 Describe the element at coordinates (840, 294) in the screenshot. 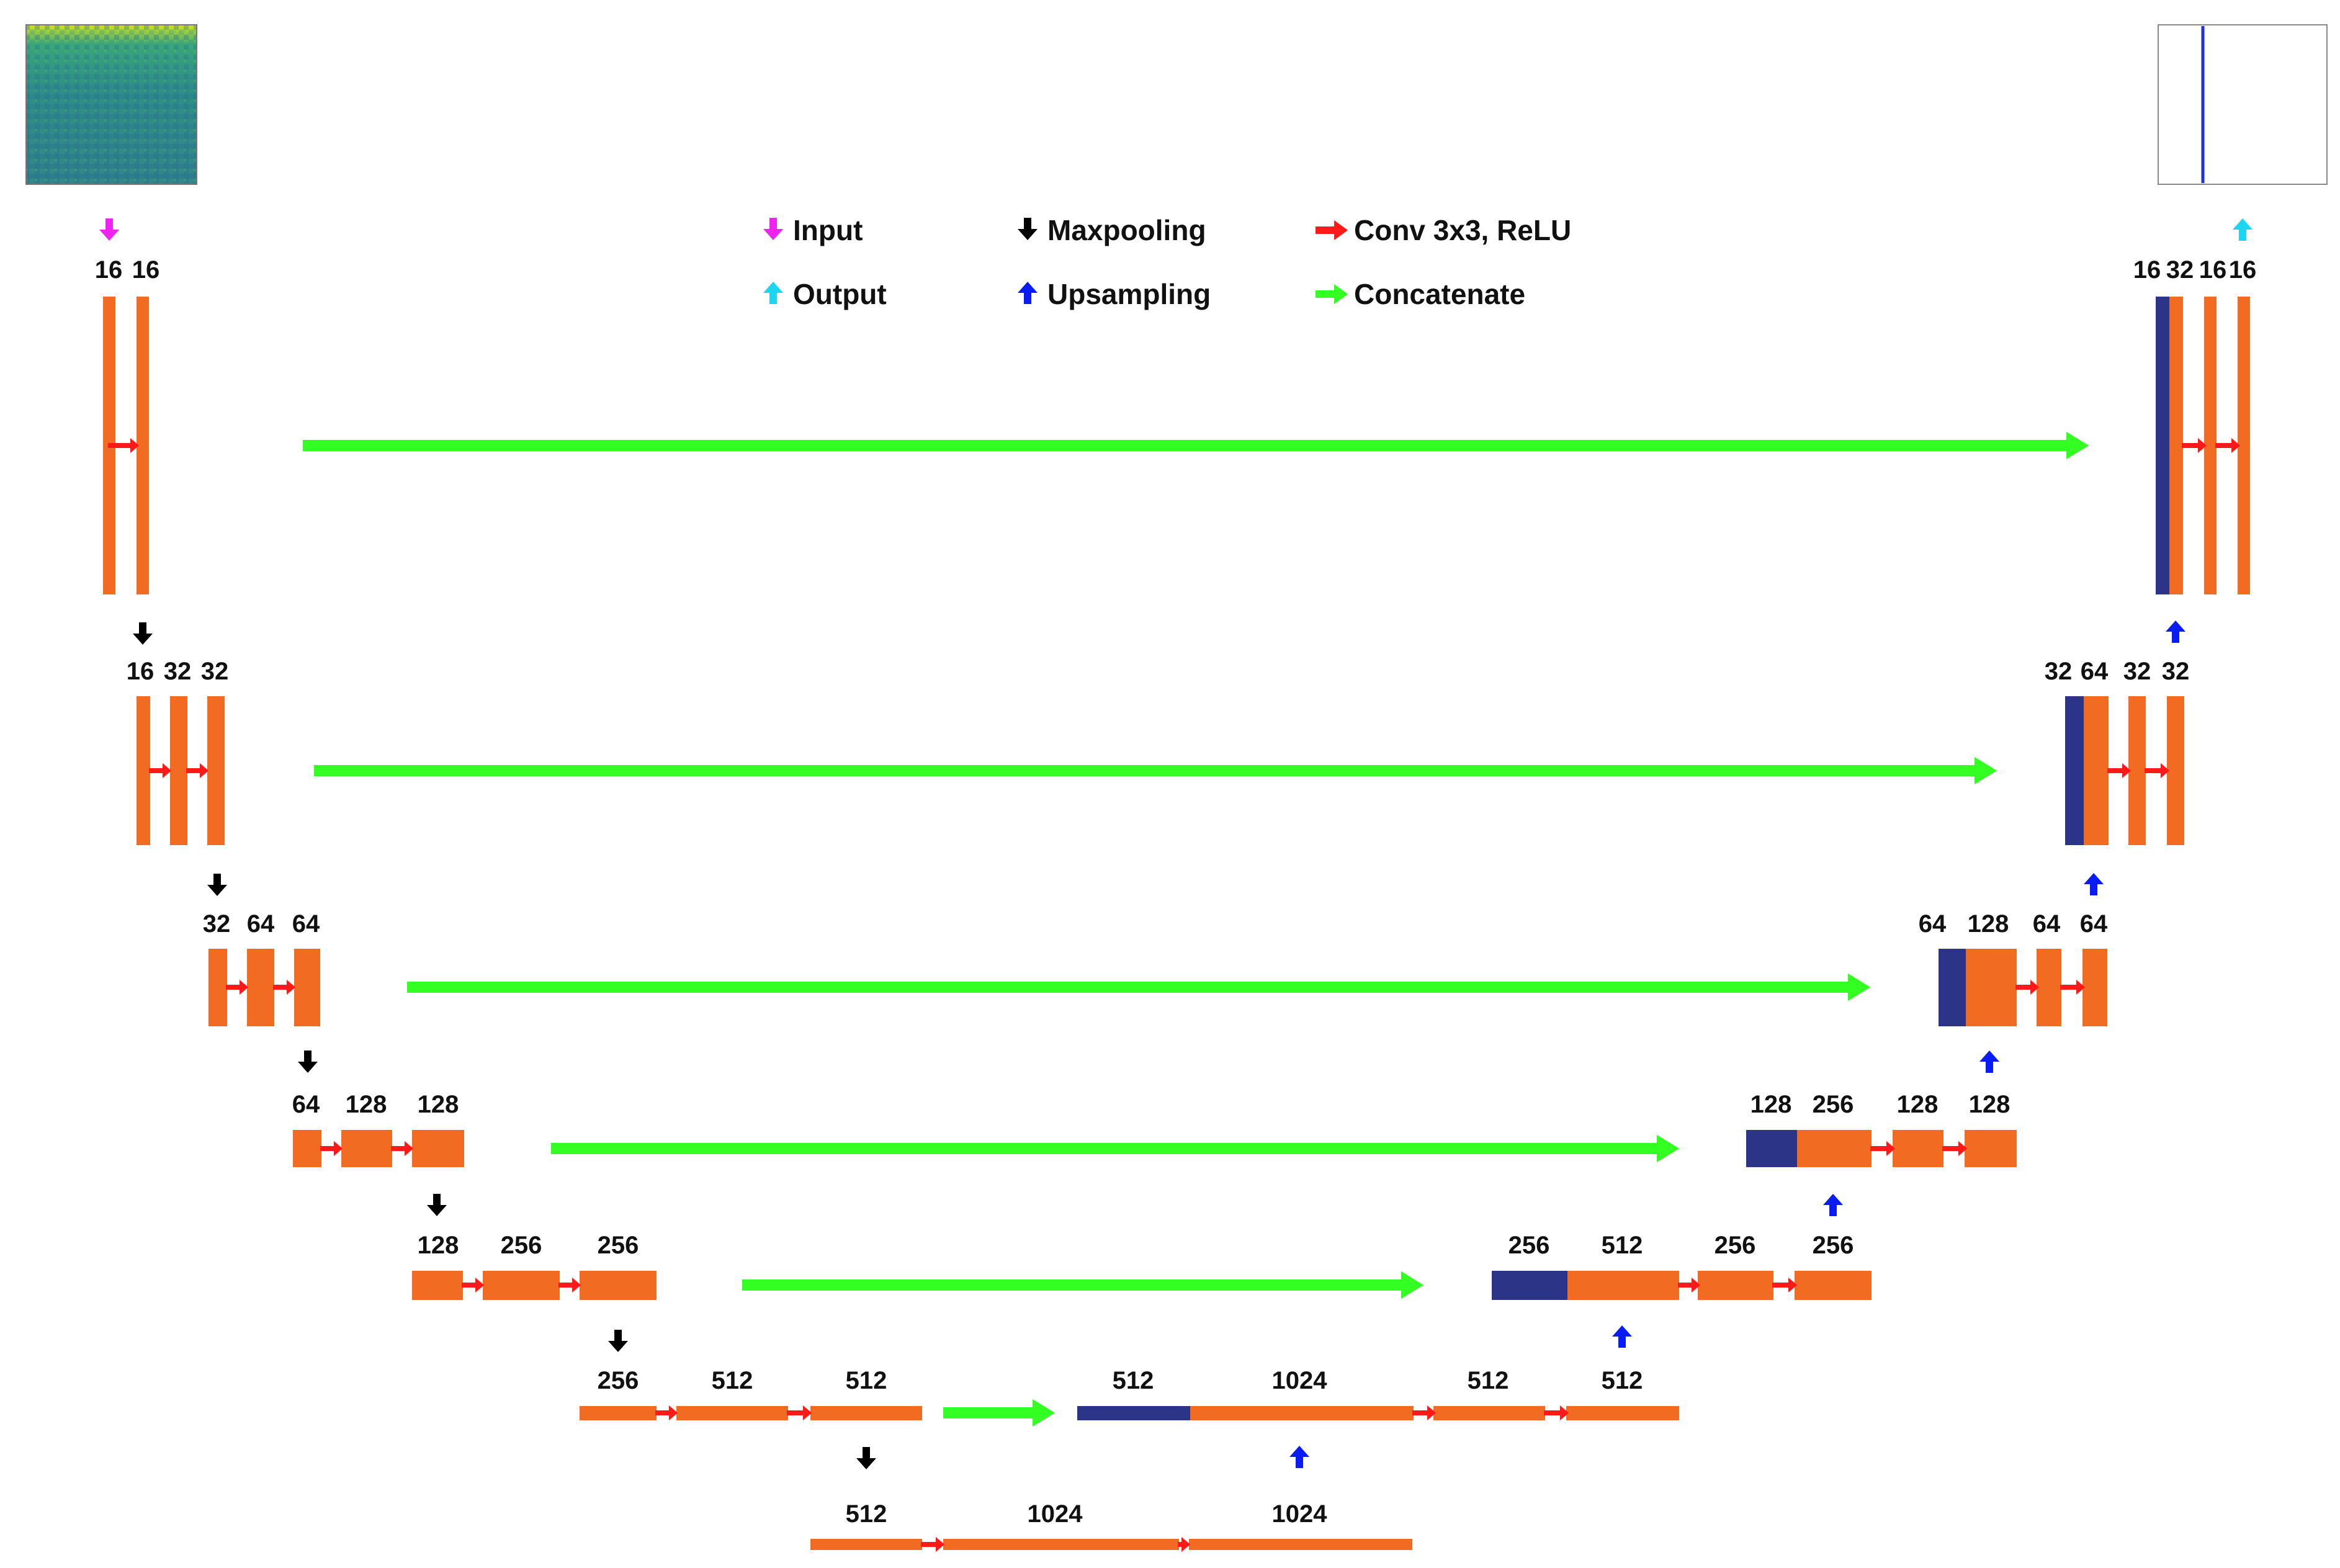

I see `legend-output-label: Output` at that location.